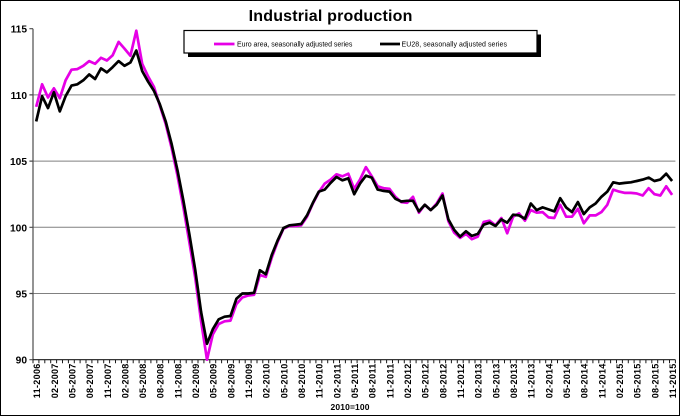  What do you see at coordinates (532, 381) in the screenshot?
I see `svg-text: 11-2013` at bounding box center [532, 381].